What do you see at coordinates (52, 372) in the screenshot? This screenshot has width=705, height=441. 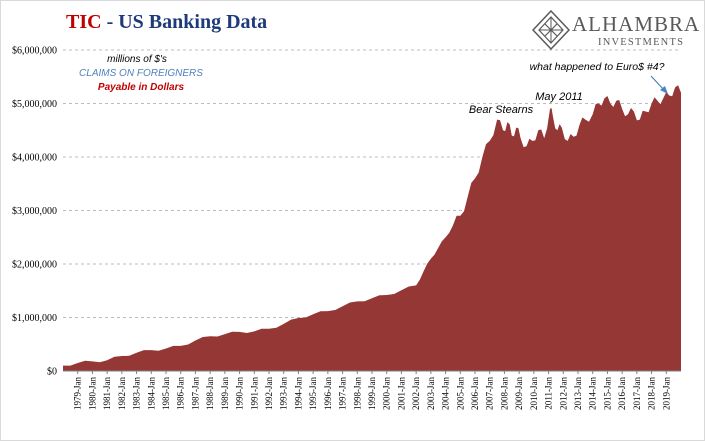 I see `y-tick-label: $0` at bounding box center [52, 372].